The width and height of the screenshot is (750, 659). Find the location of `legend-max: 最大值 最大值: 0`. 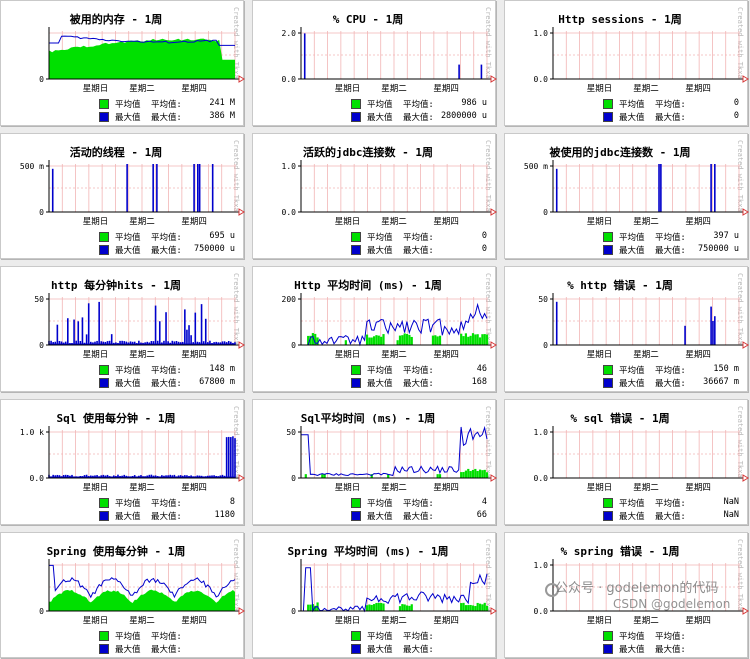

legend-max: 最大值 最大值: 0 is located at coordinates (626, 117).